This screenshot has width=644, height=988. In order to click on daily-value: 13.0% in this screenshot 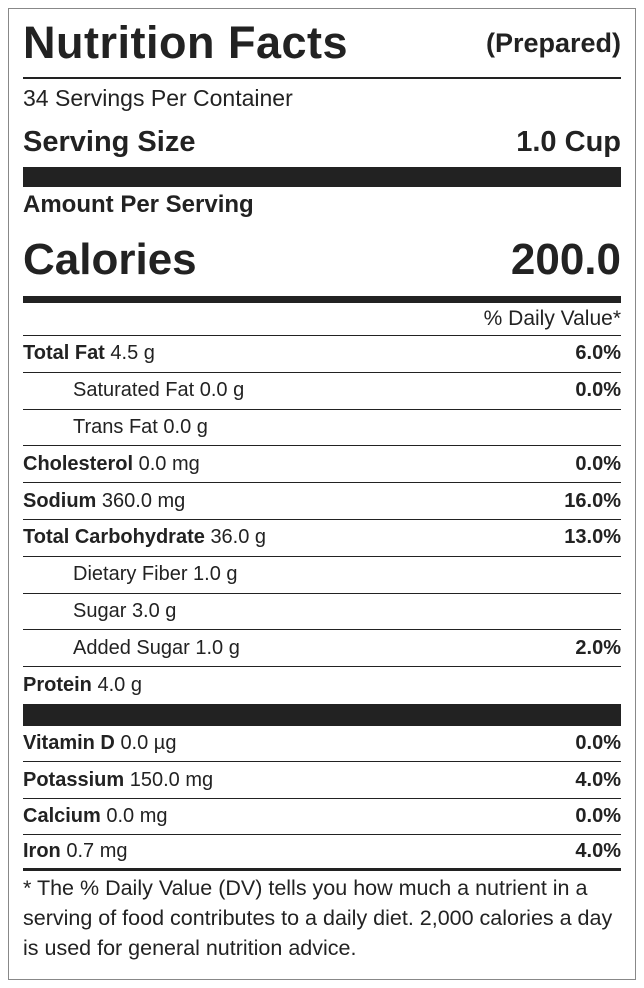, I will do `click(592, 537)`.